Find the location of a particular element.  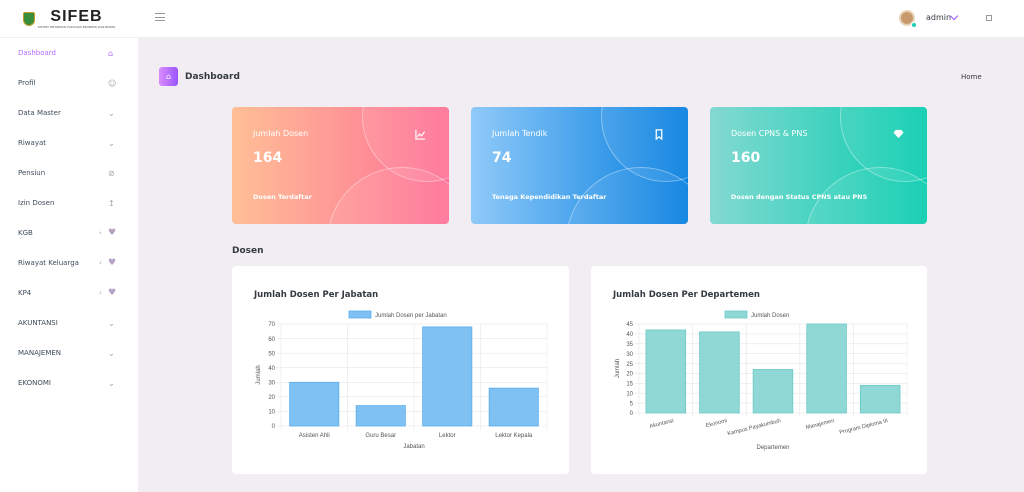

sidebar-item-label: Riwayat is located at coordinates (32, 143).